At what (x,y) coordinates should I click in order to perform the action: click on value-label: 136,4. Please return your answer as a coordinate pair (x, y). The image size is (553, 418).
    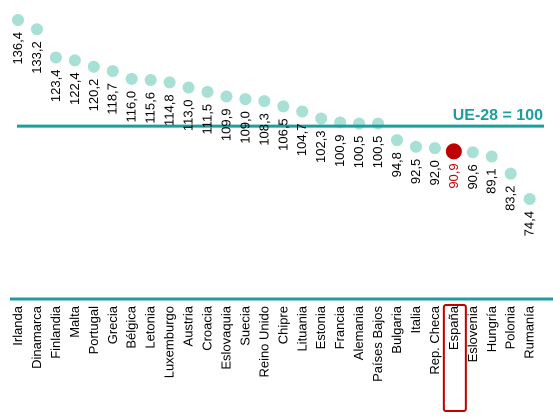
    Looking at the image, I should click on (17, 48).